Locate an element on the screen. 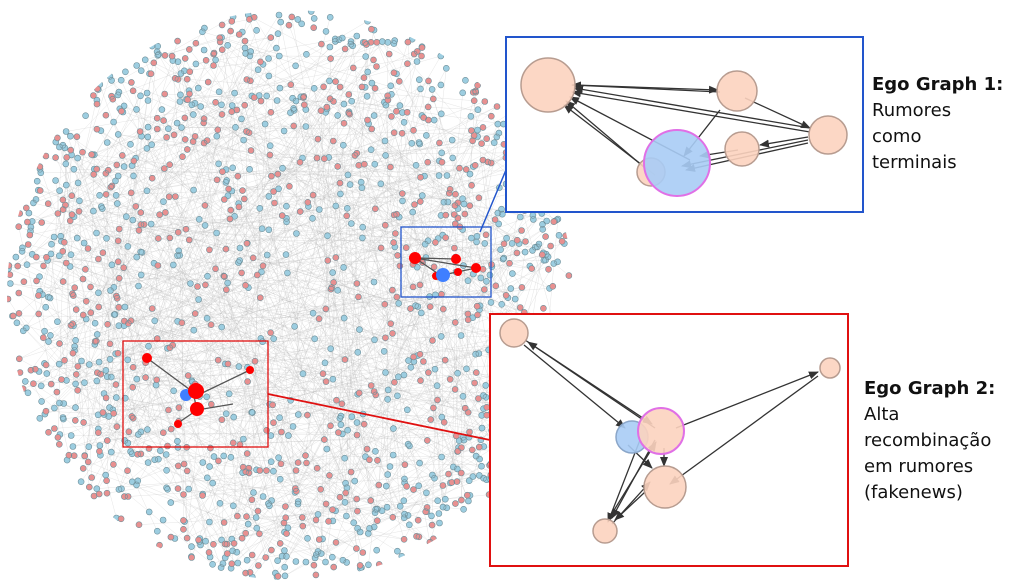  ego-graph-2-line: em rumores is located at coordinates (919, 466).